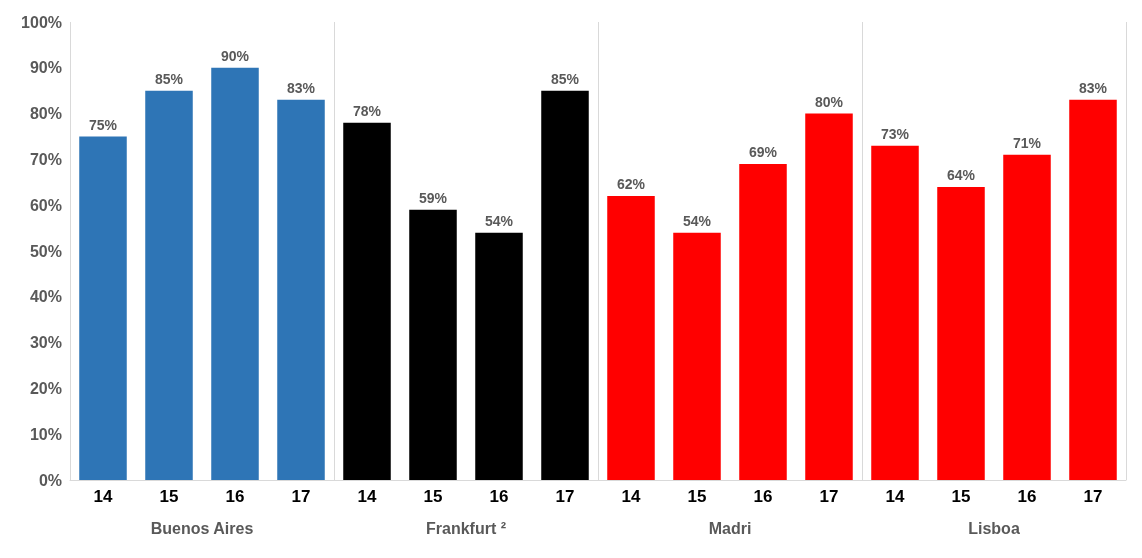  Describe the element at coordinates (45, 251) in the screenshot. I see `y-tick-label: 50%` at that location.